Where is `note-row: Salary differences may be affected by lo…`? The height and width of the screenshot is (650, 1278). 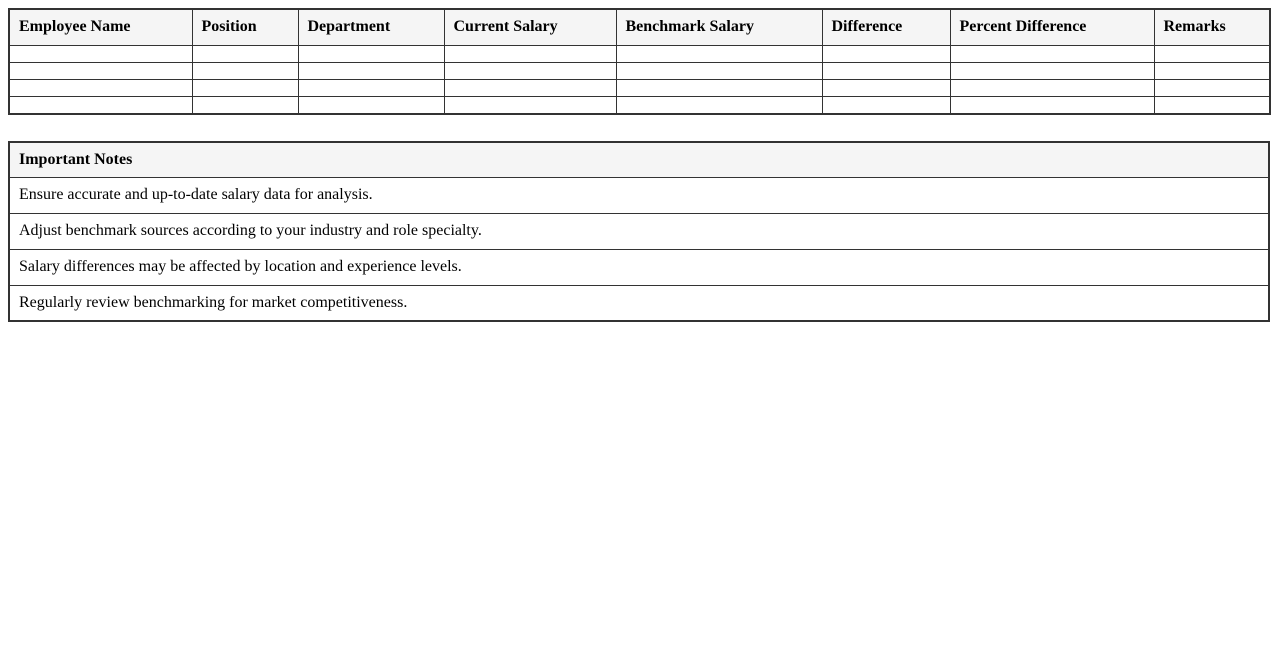
note-row: Salary differences may be affected by lo… is located at coordinates (639, 267).